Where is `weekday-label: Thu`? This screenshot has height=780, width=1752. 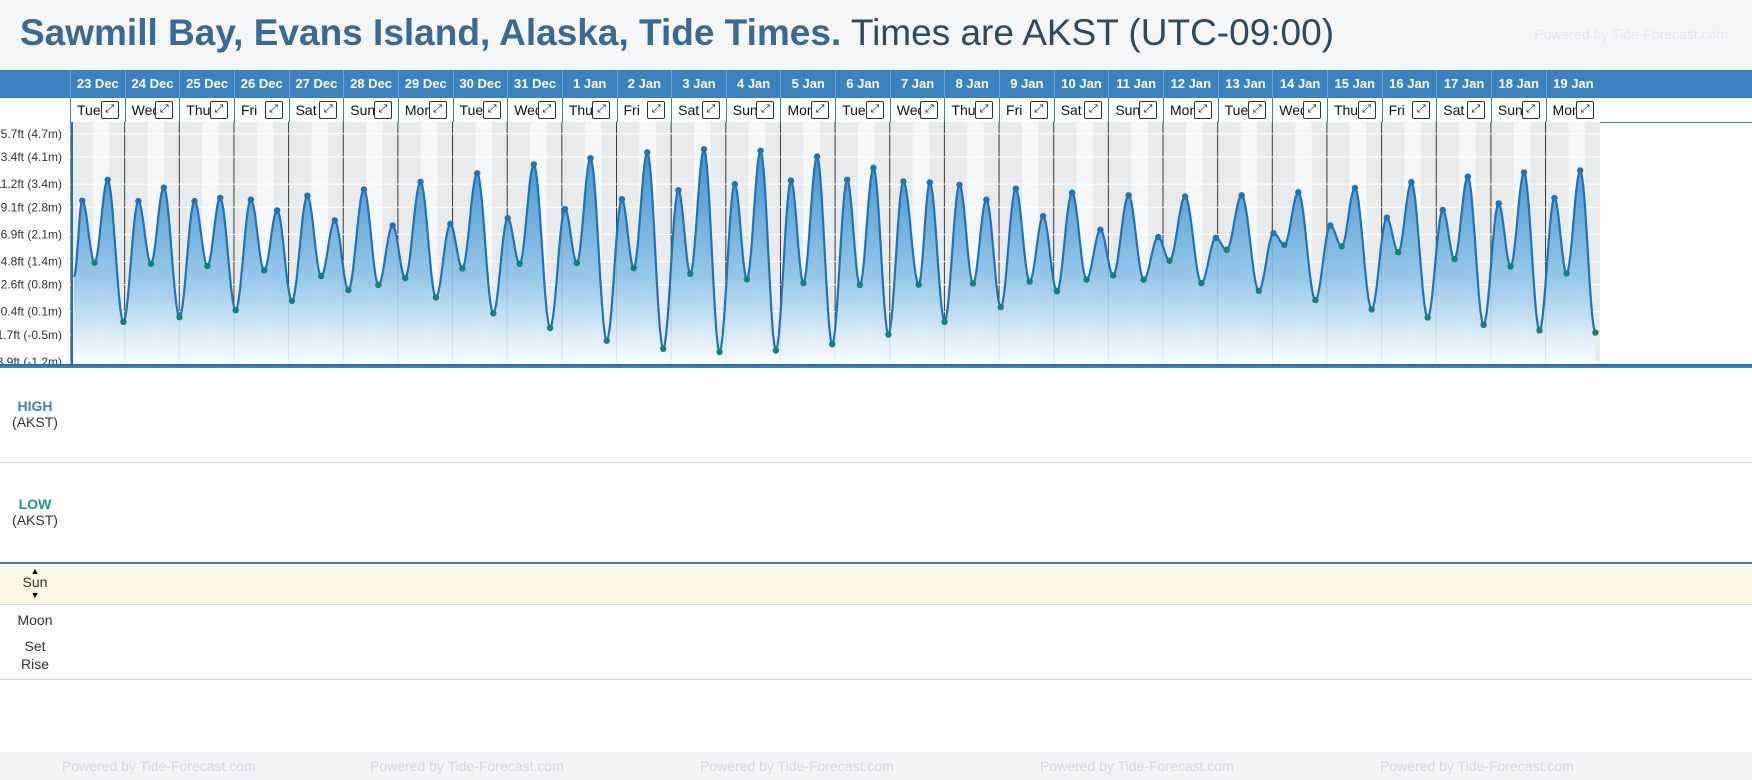
weekday-label: Thu is located at coordinates (963, 110).